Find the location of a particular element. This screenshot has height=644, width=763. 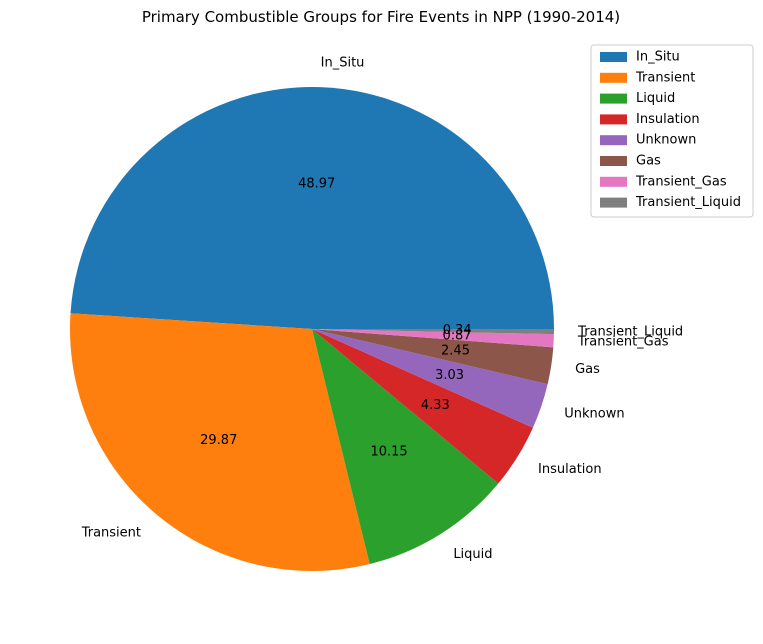

legend-swatch-transient-liquid is located at coordinates (613, 202).